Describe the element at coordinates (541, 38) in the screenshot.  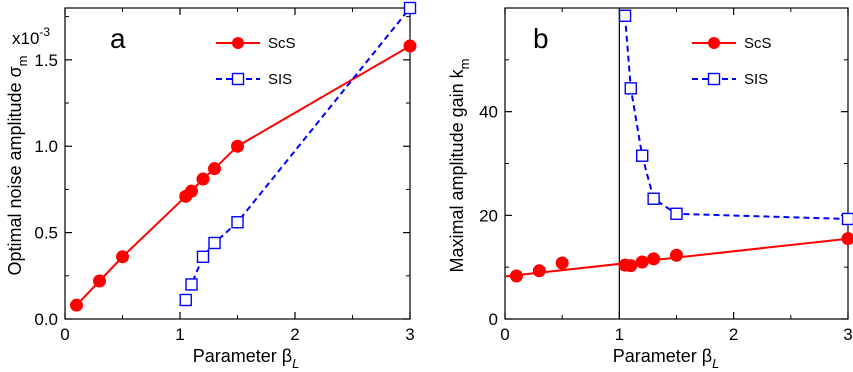
I see `panel-letter: b` at that location.